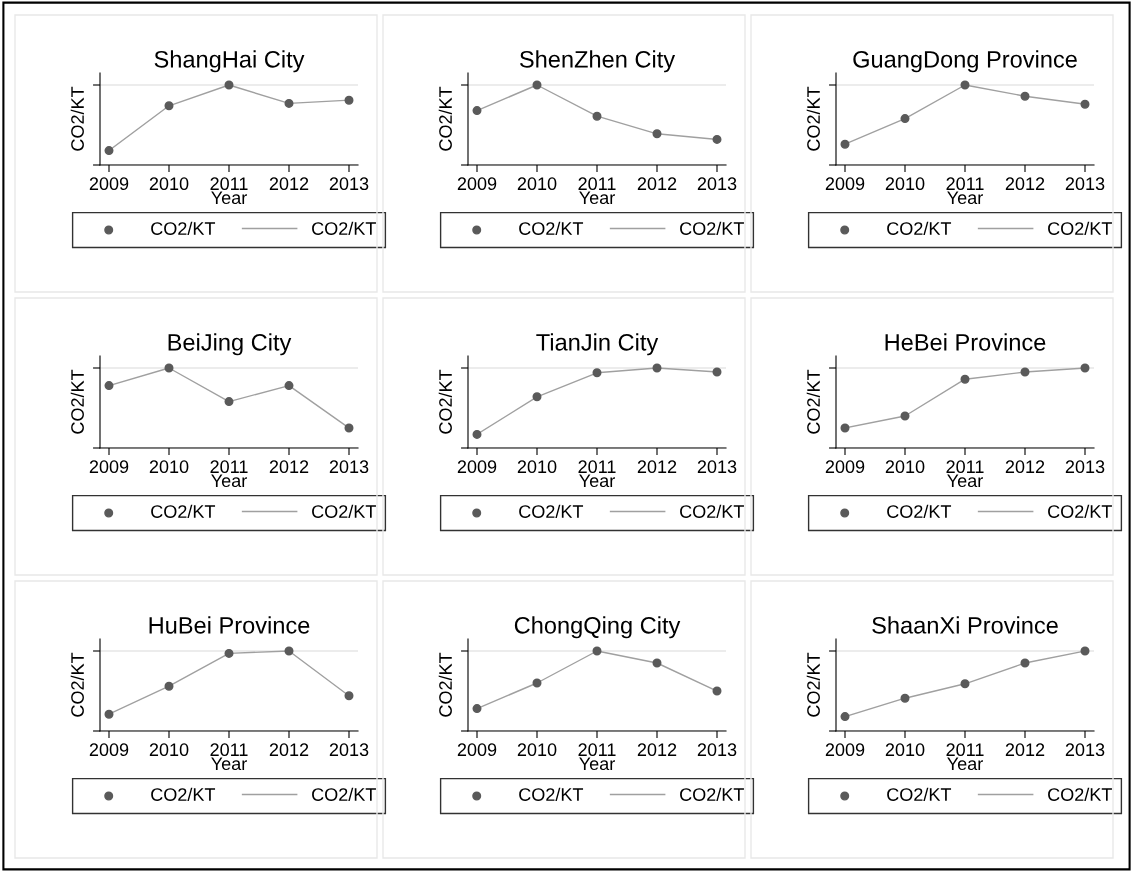 Image resolution: width=1133 pixels, height=872 pixels. What do you see at coordinates (230, 344) in the screenshot?
I see `chart-title: BeiJing City` at bounding box center [230, 344].